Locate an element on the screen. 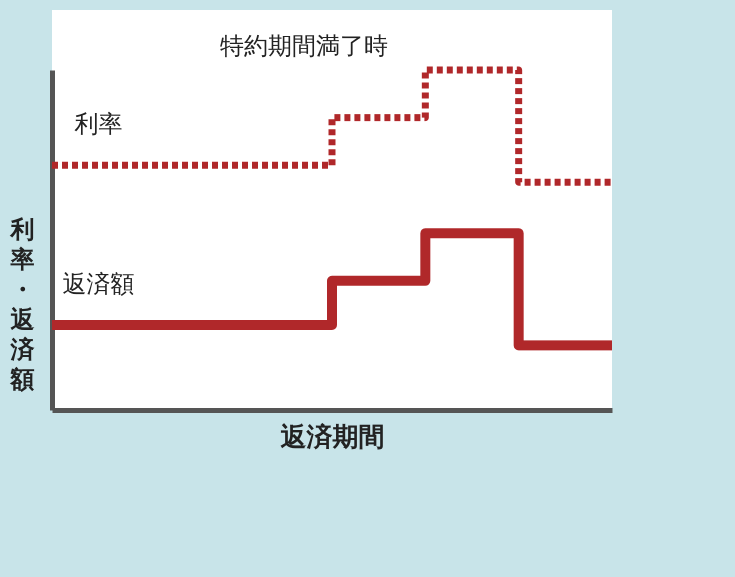 The image size is (735, 577). series-label: 返済額 is located at coordinates (98, 284).